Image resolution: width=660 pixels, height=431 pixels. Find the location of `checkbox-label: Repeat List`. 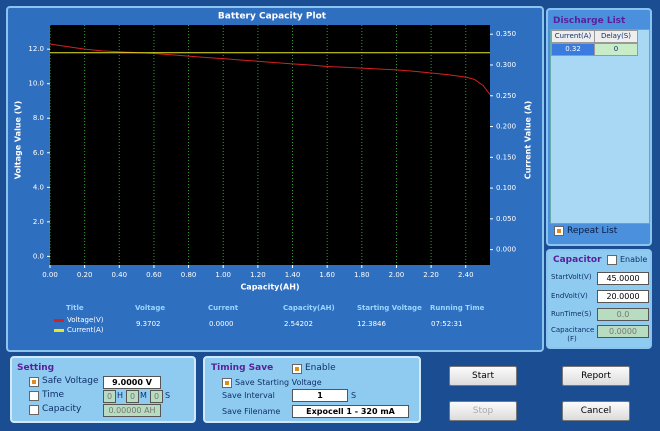

checkbox-label: Repeat List is located at coordinates (592, 231).